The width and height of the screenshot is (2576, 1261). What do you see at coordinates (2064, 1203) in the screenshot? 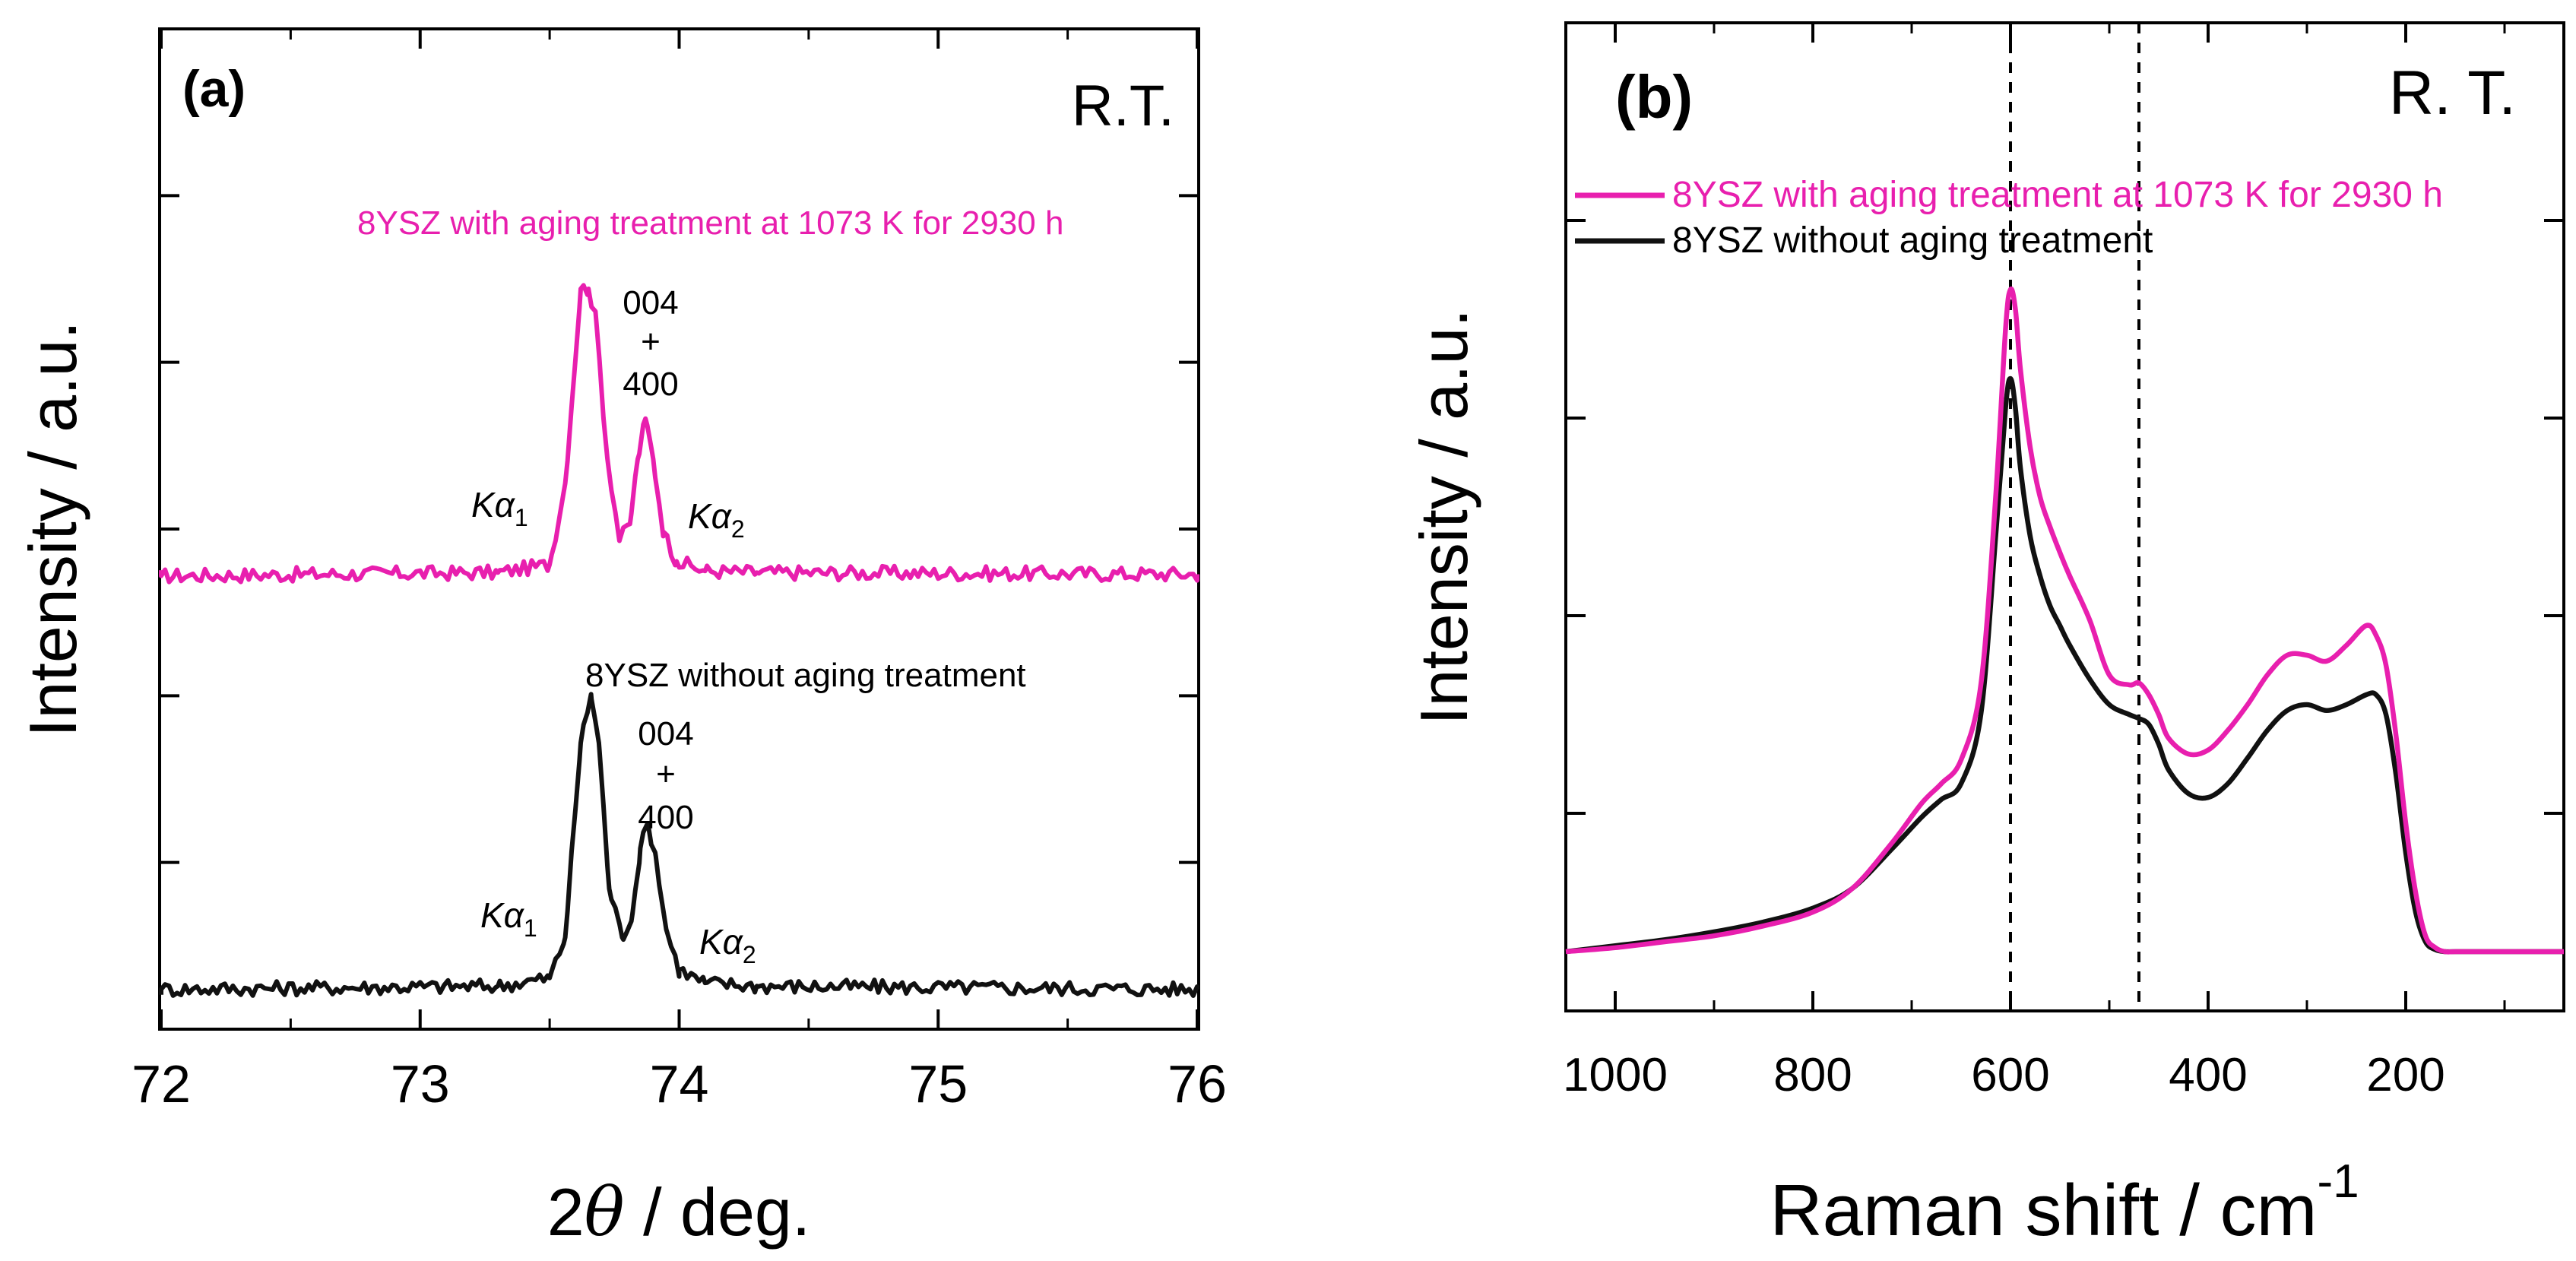
I see `panel-b-xlabel: Raman shift / cm-1` at bounding box center [2064, 1203].